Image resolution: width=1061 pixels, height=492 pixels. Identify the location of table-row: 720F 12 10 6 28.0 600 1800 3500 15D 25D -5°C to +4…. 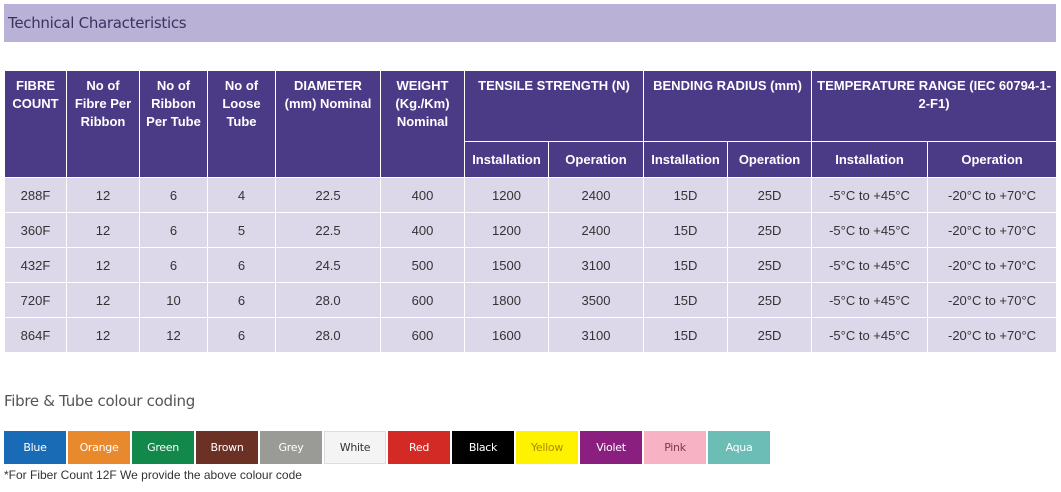
(531, 300).